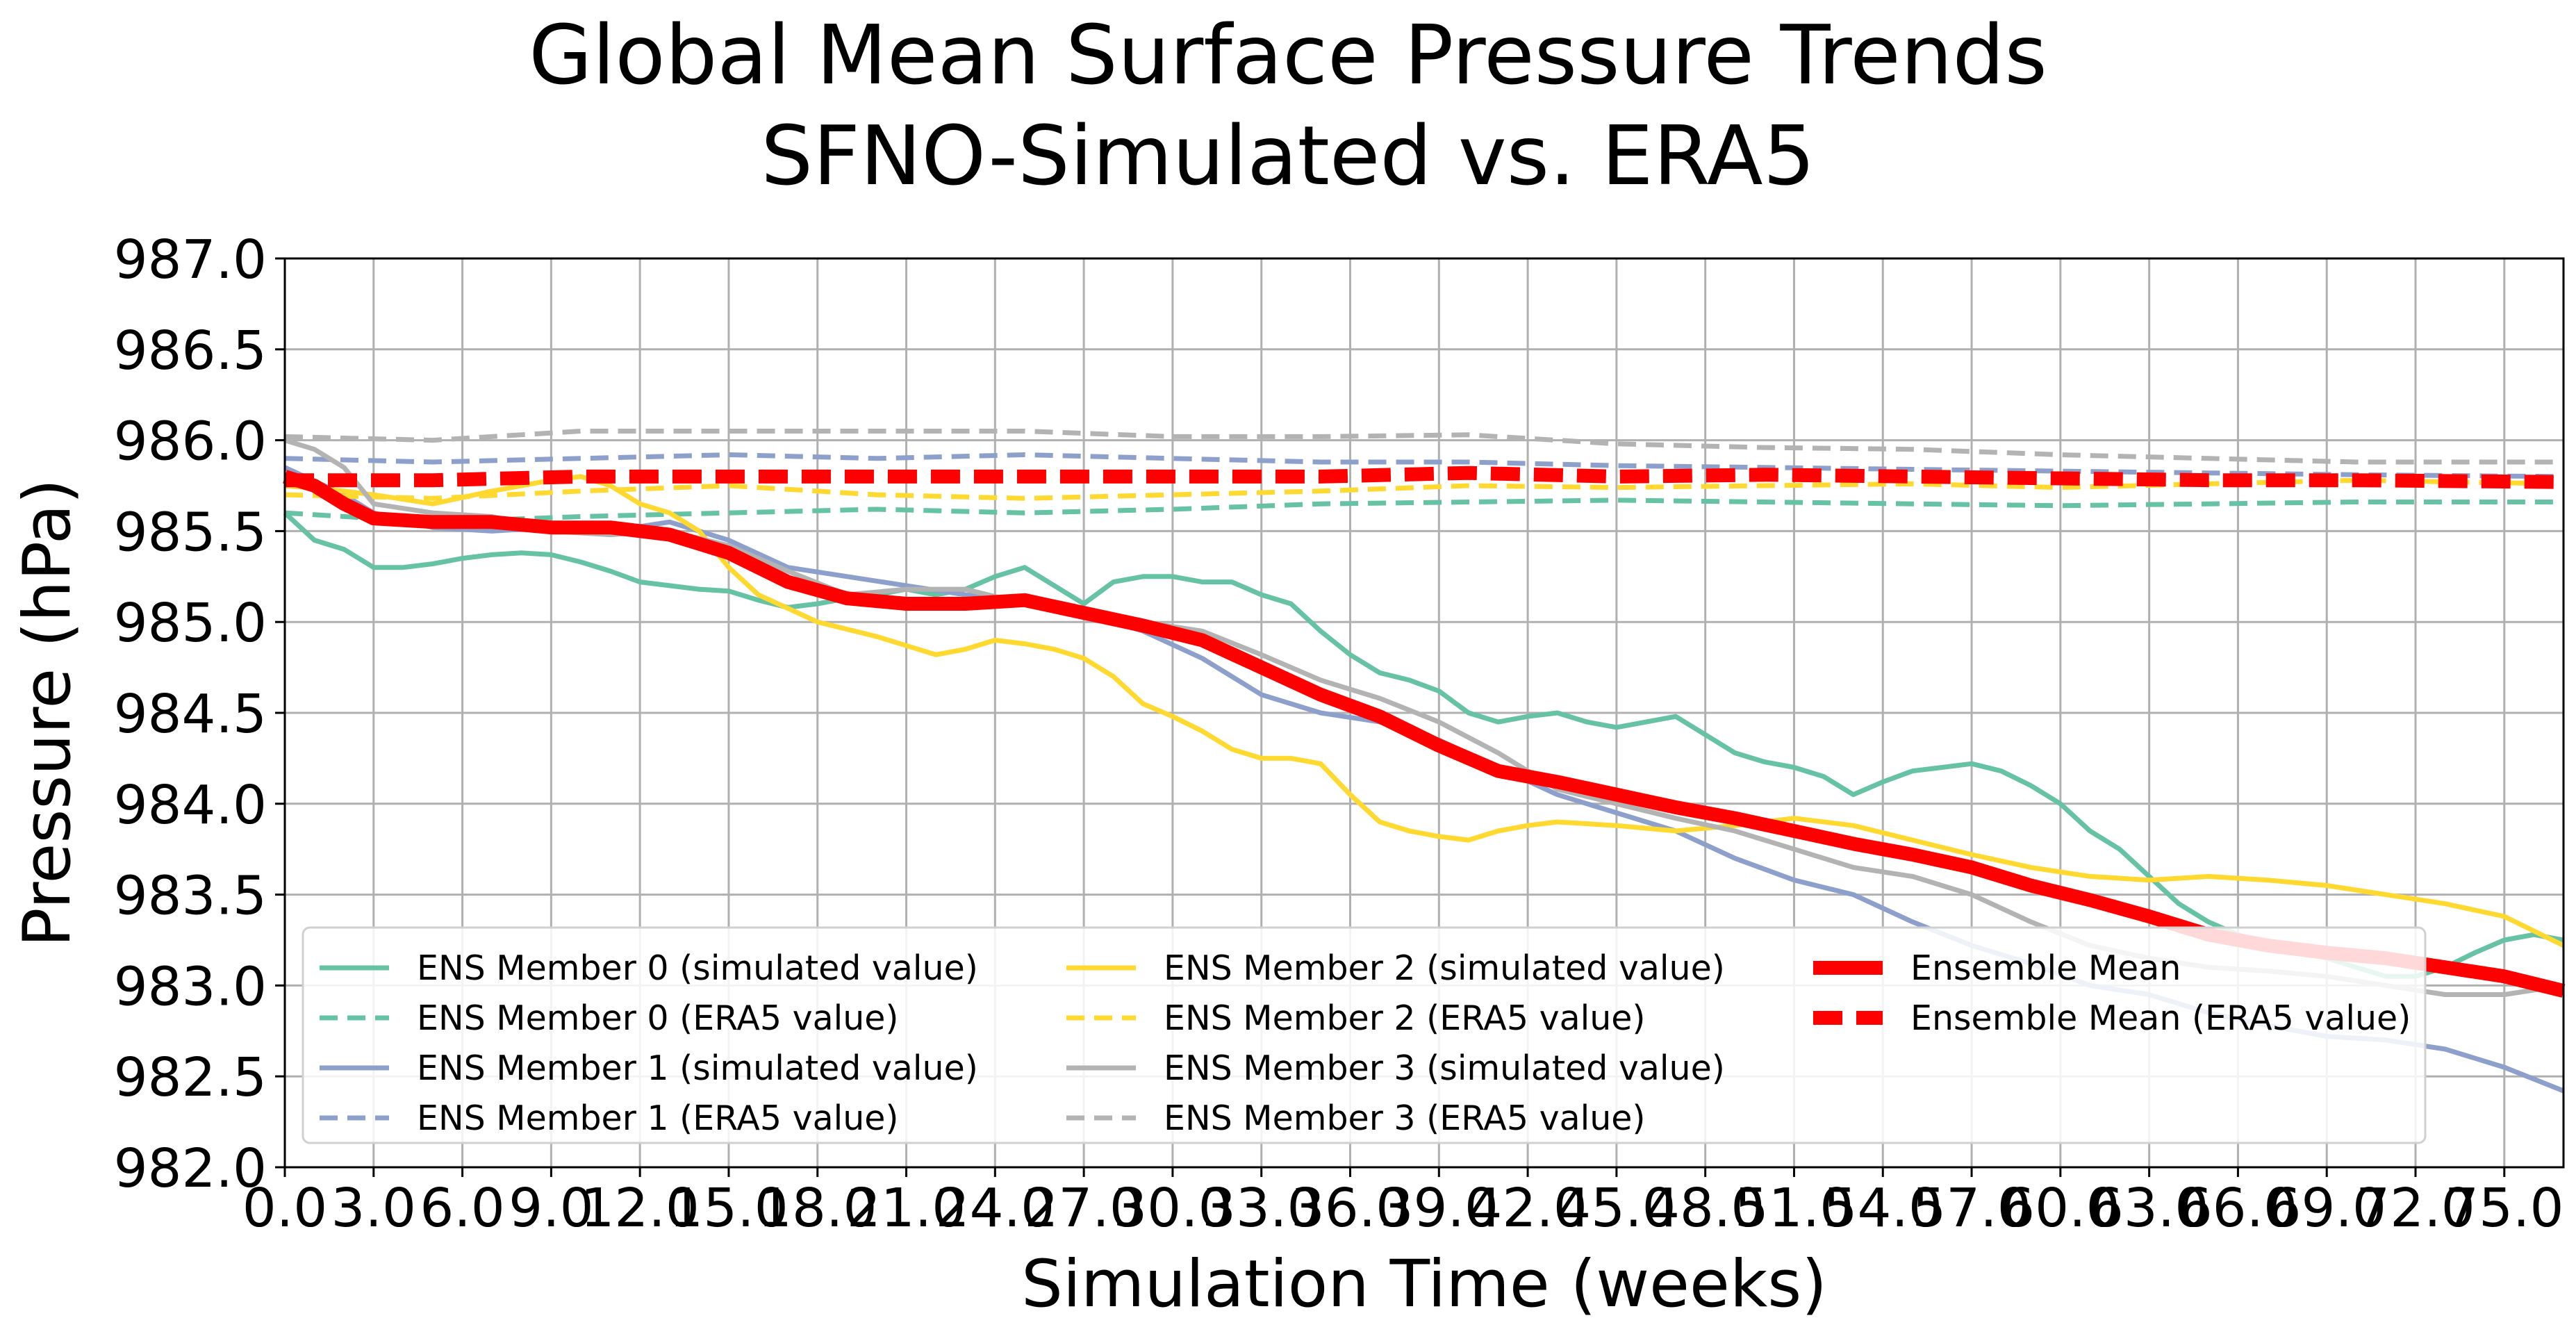 Image resolution: width=2576 pixels, height=1334 pixels. I want to click on y-tick-label: 984.5, so click(191, 715).